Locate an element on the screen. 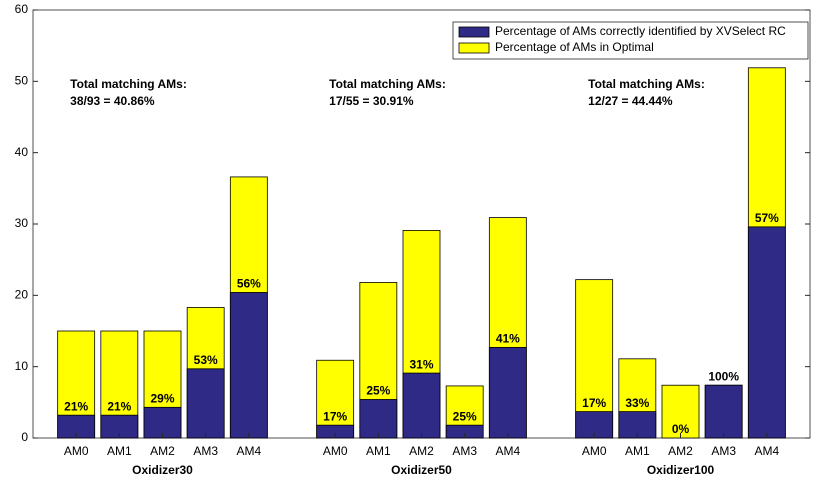 Image resolution: width=813 pixels, height=489 pixels. y-tick-label: 60 is located at coordinates (22, 9).